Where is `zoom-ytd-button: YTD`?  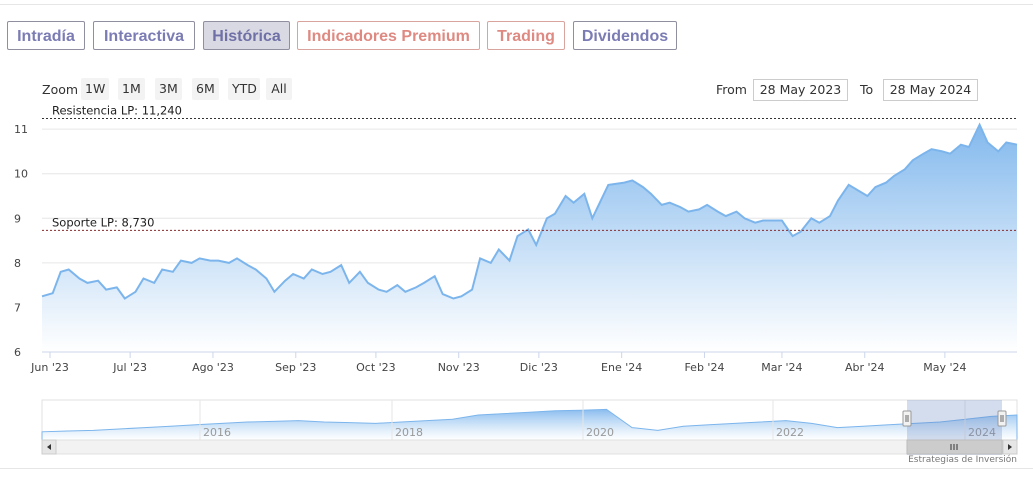
zoom-ytd-button: YTD is located at coordinates (244, 89).